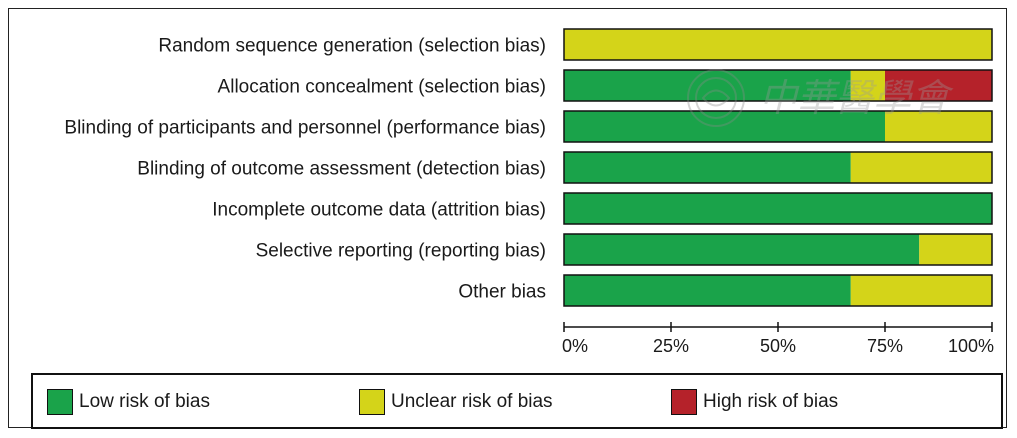 The width and height of the screenshot is (1017, 438). What do you see at coordinates (971, 346) in the screenshot?
I see `x-tick-label: 100%` at bounding box center [971, 346].